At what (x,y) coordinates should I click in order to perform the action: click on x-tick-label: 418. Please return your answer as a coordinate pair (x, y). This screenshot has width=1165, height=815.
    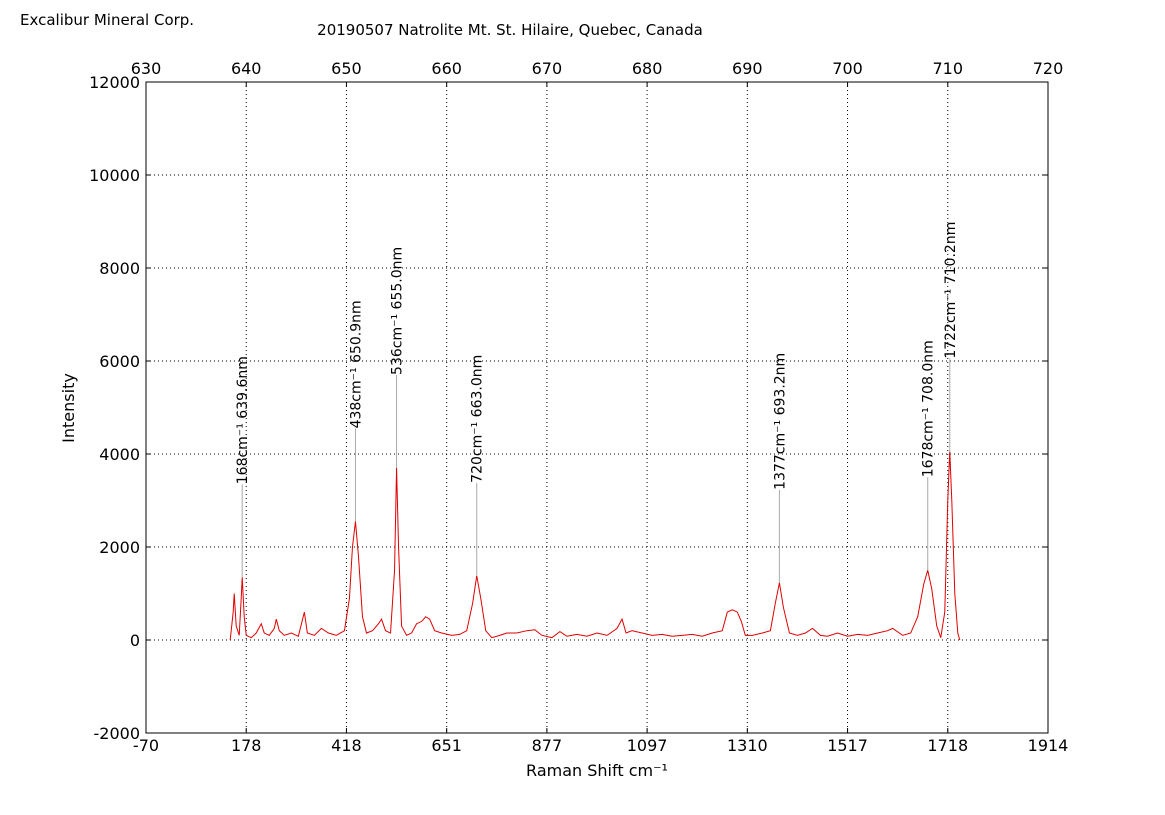
    Looking at the image, I should click on (346, 745).